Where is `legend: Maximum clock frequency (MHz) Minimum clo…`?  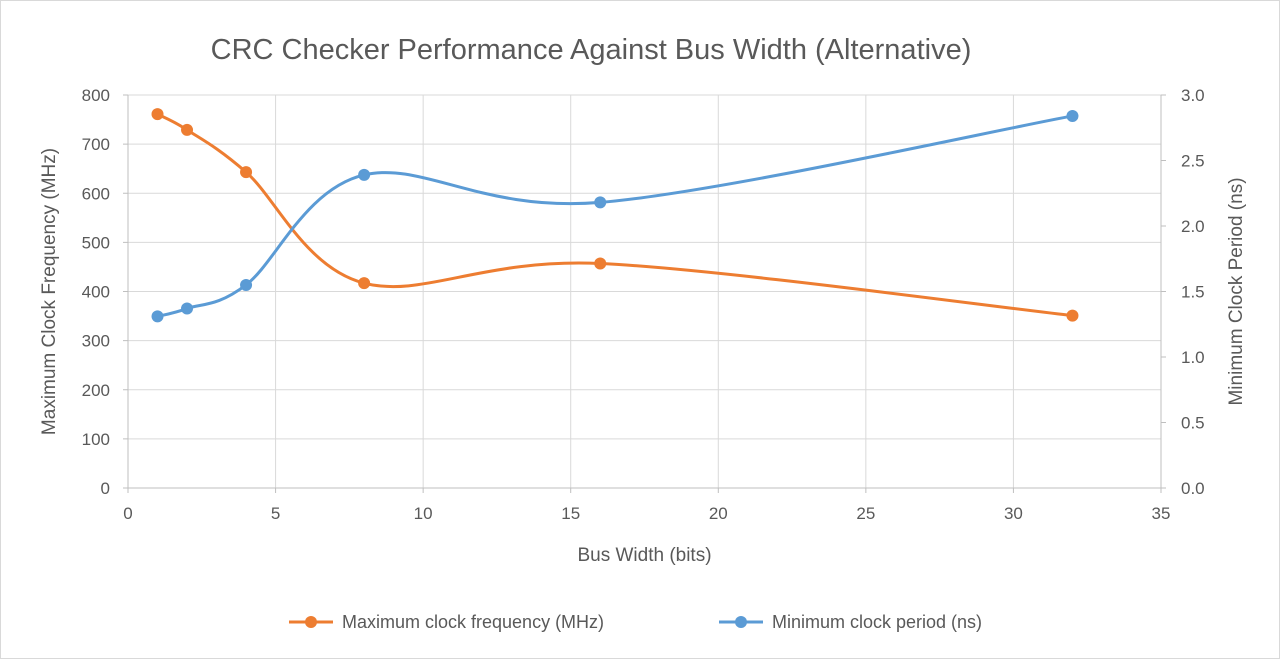 legend: Maximum clock frequency (MHz) Minimum clo… is located at coordinates (635, 622).